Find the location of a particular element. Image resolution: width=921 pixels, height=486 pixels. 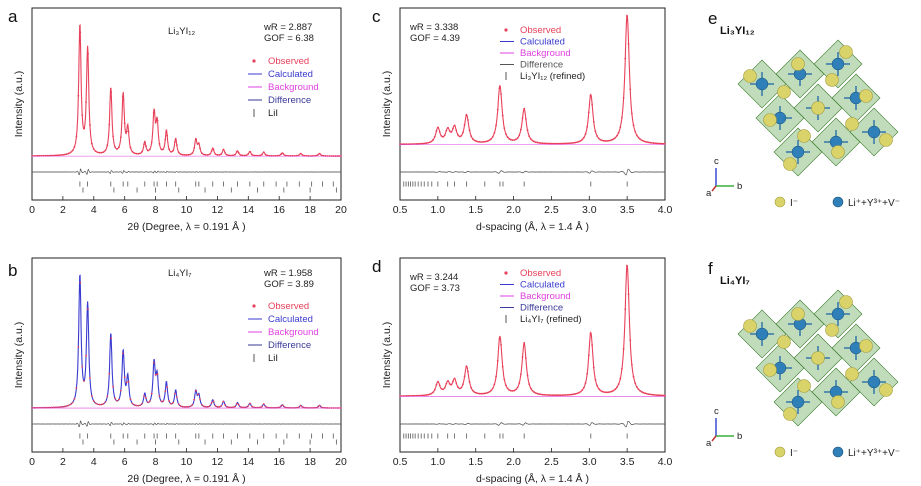

legend-anion-label: I⁻ is located at coordinates (794, 453).